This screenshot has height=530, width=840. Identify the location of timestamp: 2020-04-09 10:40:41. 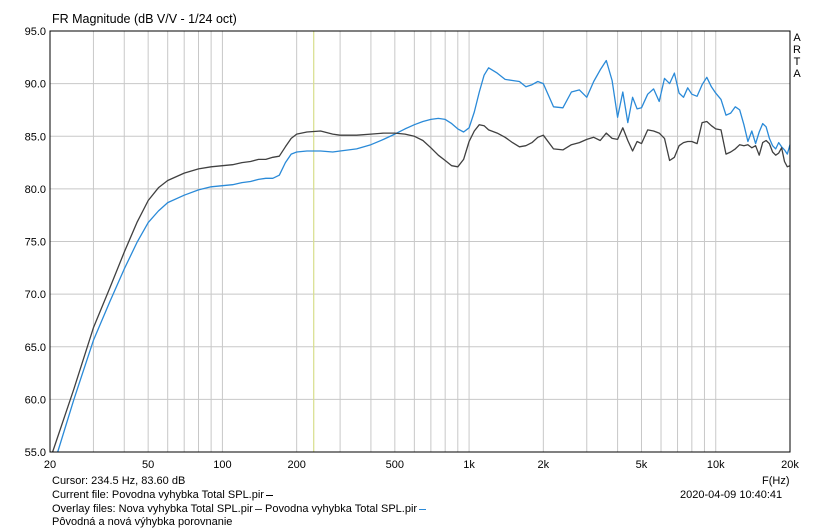
(731, 495).